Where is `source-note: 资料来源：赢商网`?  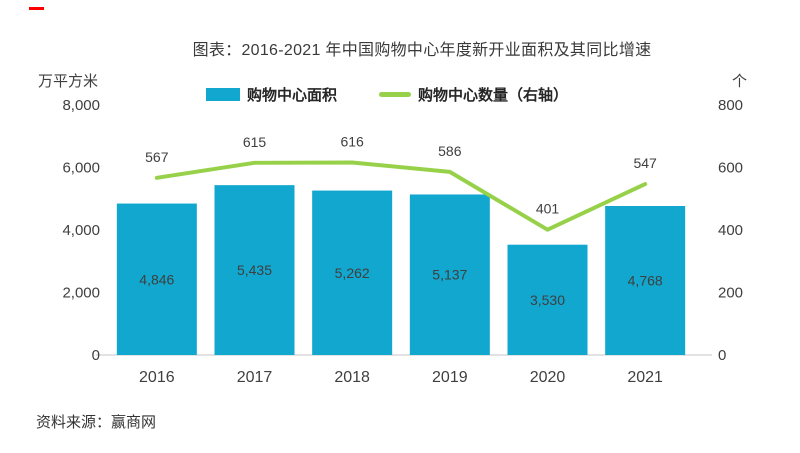
source-note: 资料来源：赢商网 is located at coordinates (96, 422).